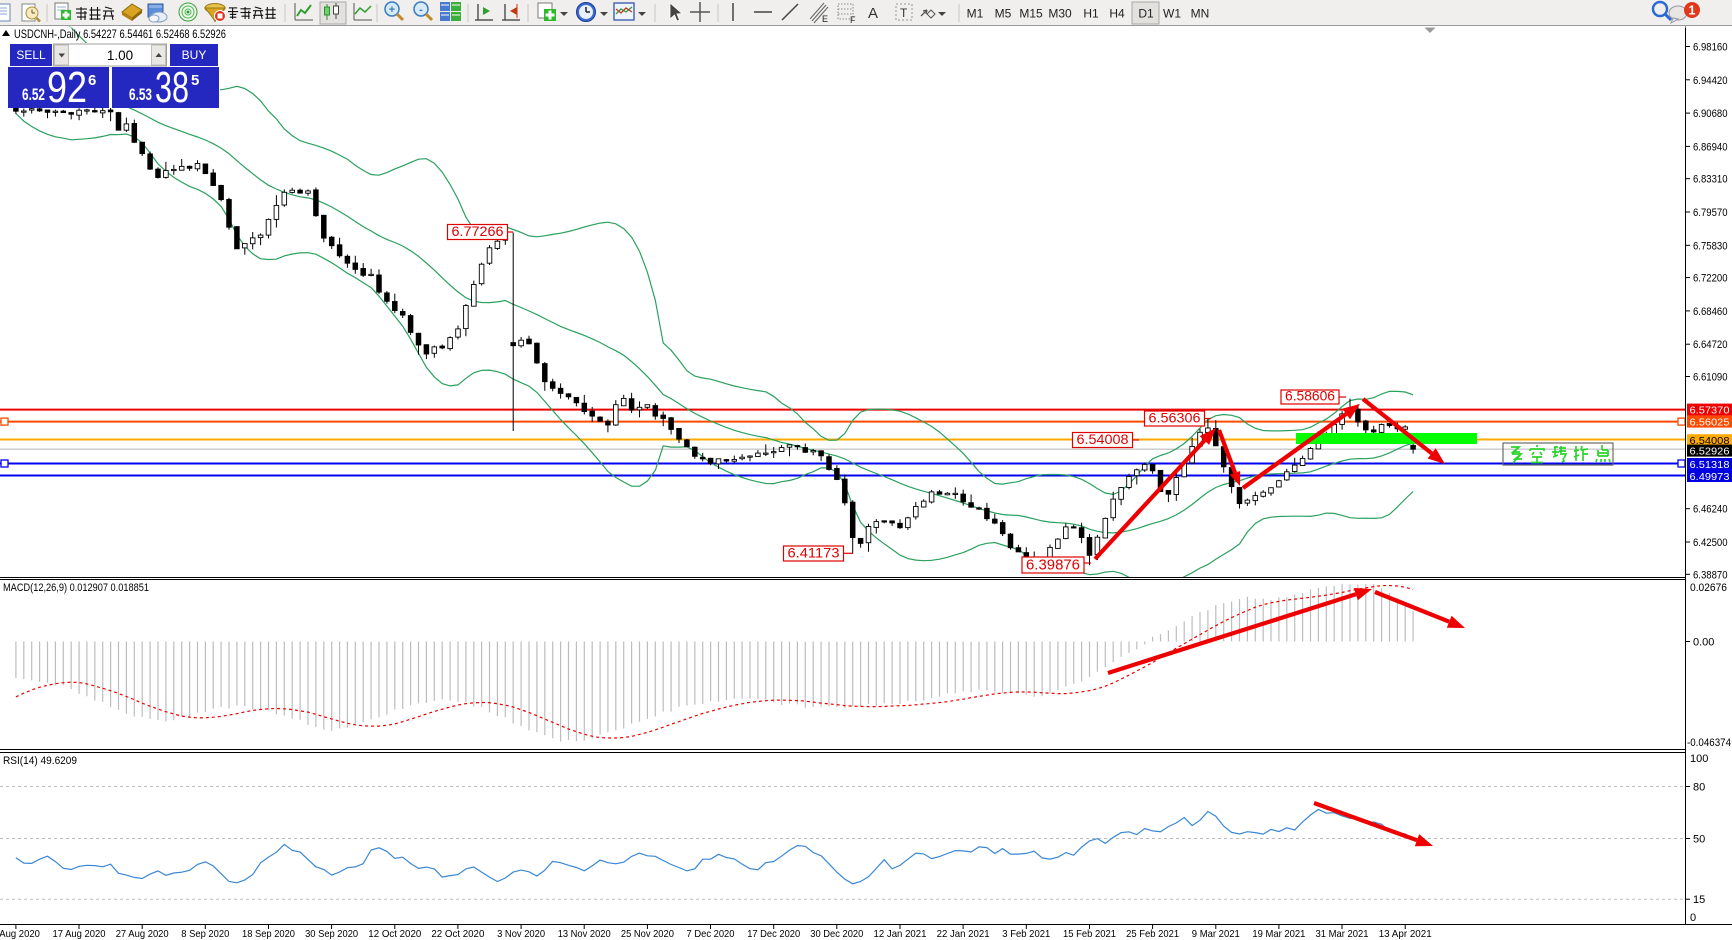  Describe the element at coordinates (1693, 918) in the screenshot. I see `svg-text: 0` at that location.